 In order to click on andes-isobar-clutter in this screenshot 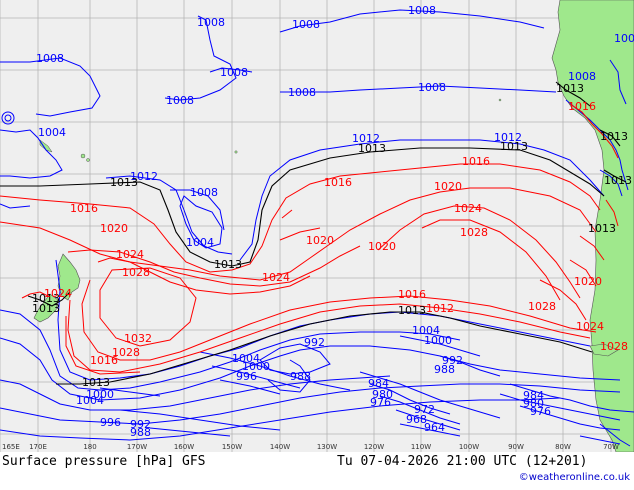, I will do `click(597, 143)`.